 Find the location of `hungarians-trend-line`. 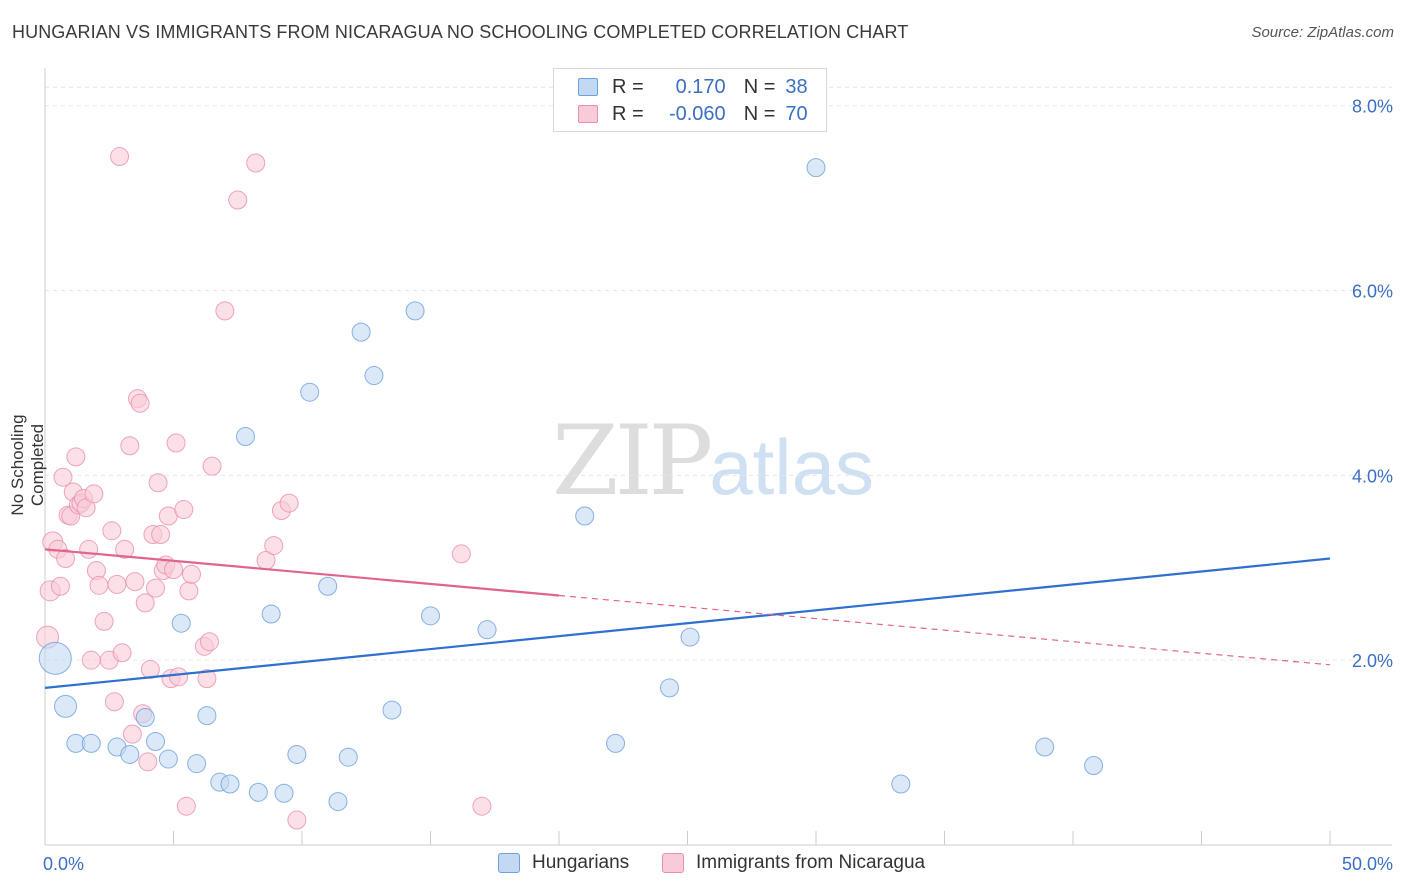

hungarians-trend-line is located at coordinates (687, 623).